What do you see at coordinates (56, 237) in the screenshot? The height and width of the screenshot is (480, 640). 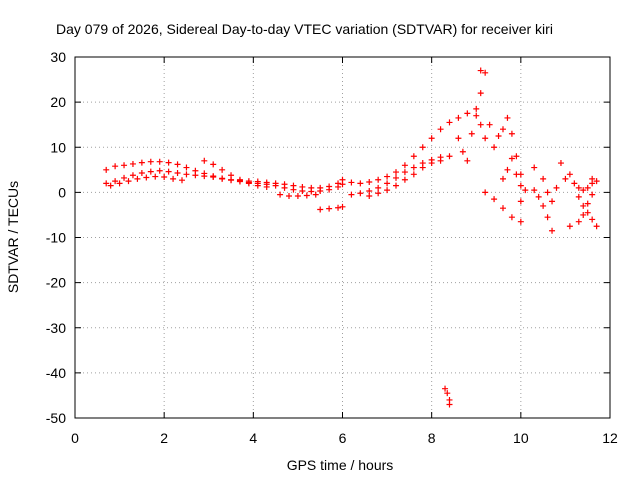 I see `y-tick-labels: -50 -40 -30 -20 -10 0 10 20 30` at bounding box center [56, 237].